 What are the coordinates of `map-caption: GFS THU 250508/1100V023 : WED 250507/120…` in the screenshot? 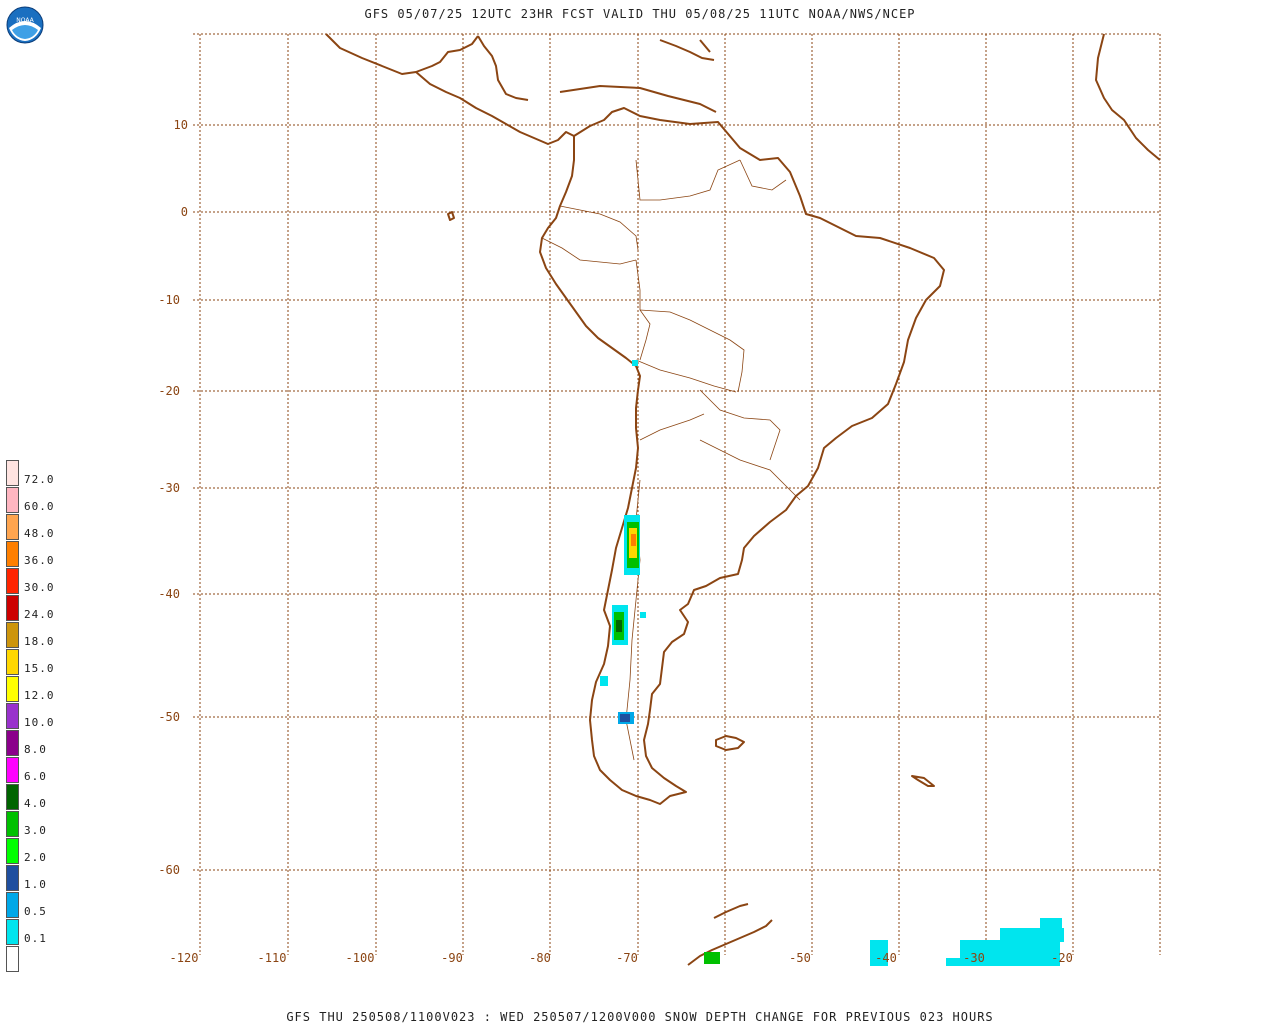 It's located at (640, 1017).